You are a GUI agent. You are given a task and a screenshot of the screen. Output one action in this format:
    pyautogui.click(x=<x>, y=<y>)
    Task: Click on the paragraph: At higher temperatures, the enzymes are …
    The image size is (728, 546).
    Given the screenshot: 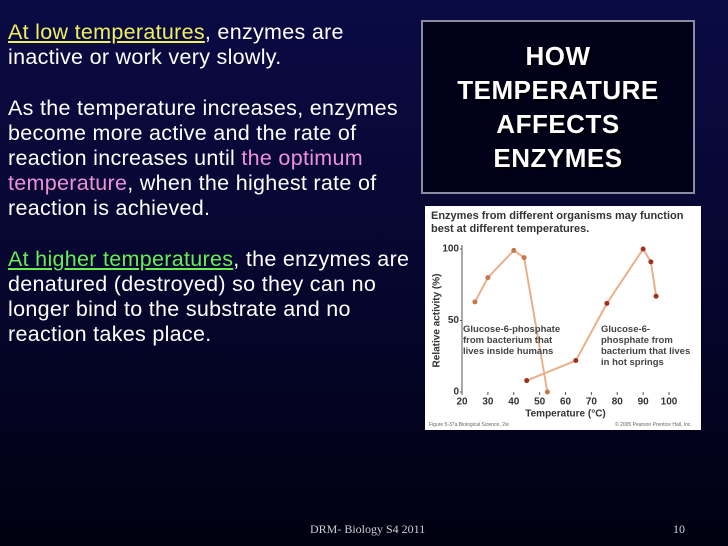 What is the action you would take?
    pyautogui.click(x=209, y=297)
    